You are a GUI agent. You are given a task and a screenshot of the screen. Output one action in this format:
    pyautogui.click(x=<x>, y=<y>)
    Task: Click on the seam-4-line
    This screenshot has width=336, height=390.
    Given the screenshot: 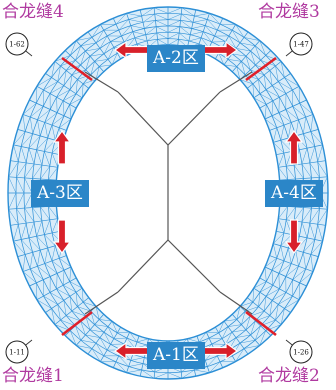 What is the action you would take?
    pyautogui.click(x=77, y=69)
    